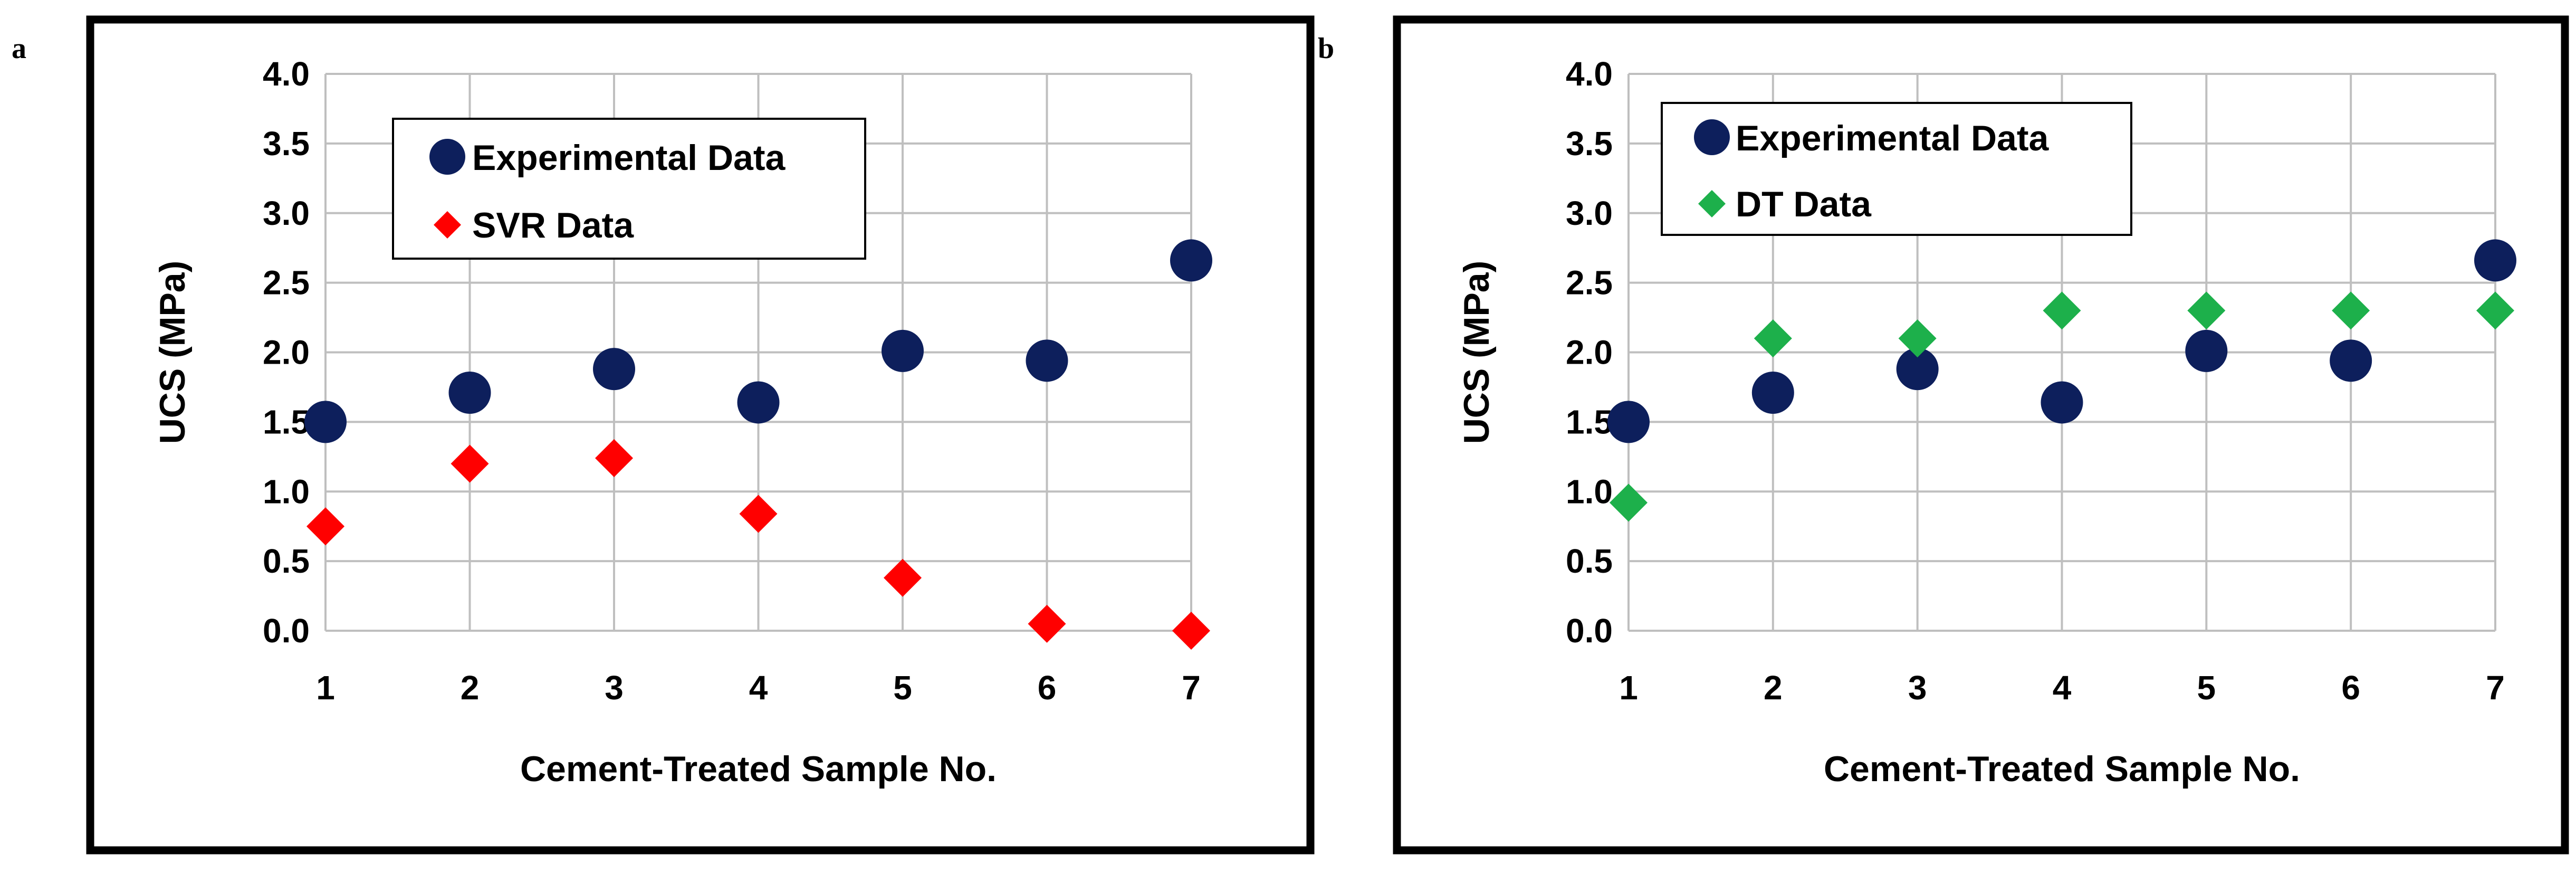 This screenshot has height=873, width=2576. I want to click on chart-a-y-tick-label: 0.5, so click(286, 561).